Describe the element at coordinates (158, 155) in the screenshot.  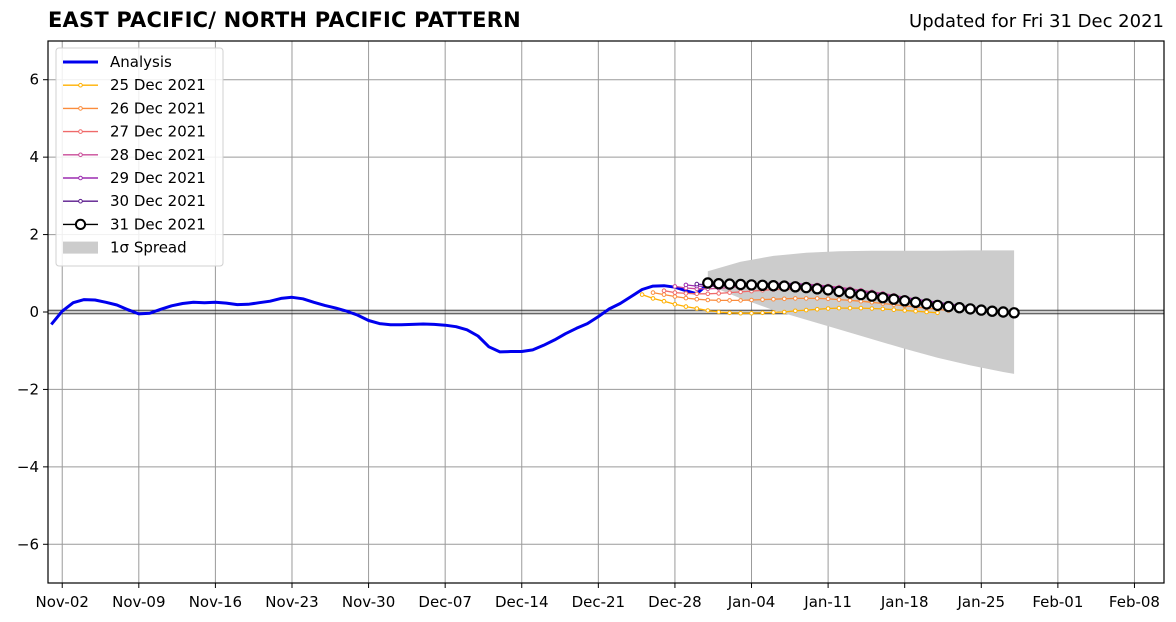
I see `legend-label: 28 Dec 2021` at that location.